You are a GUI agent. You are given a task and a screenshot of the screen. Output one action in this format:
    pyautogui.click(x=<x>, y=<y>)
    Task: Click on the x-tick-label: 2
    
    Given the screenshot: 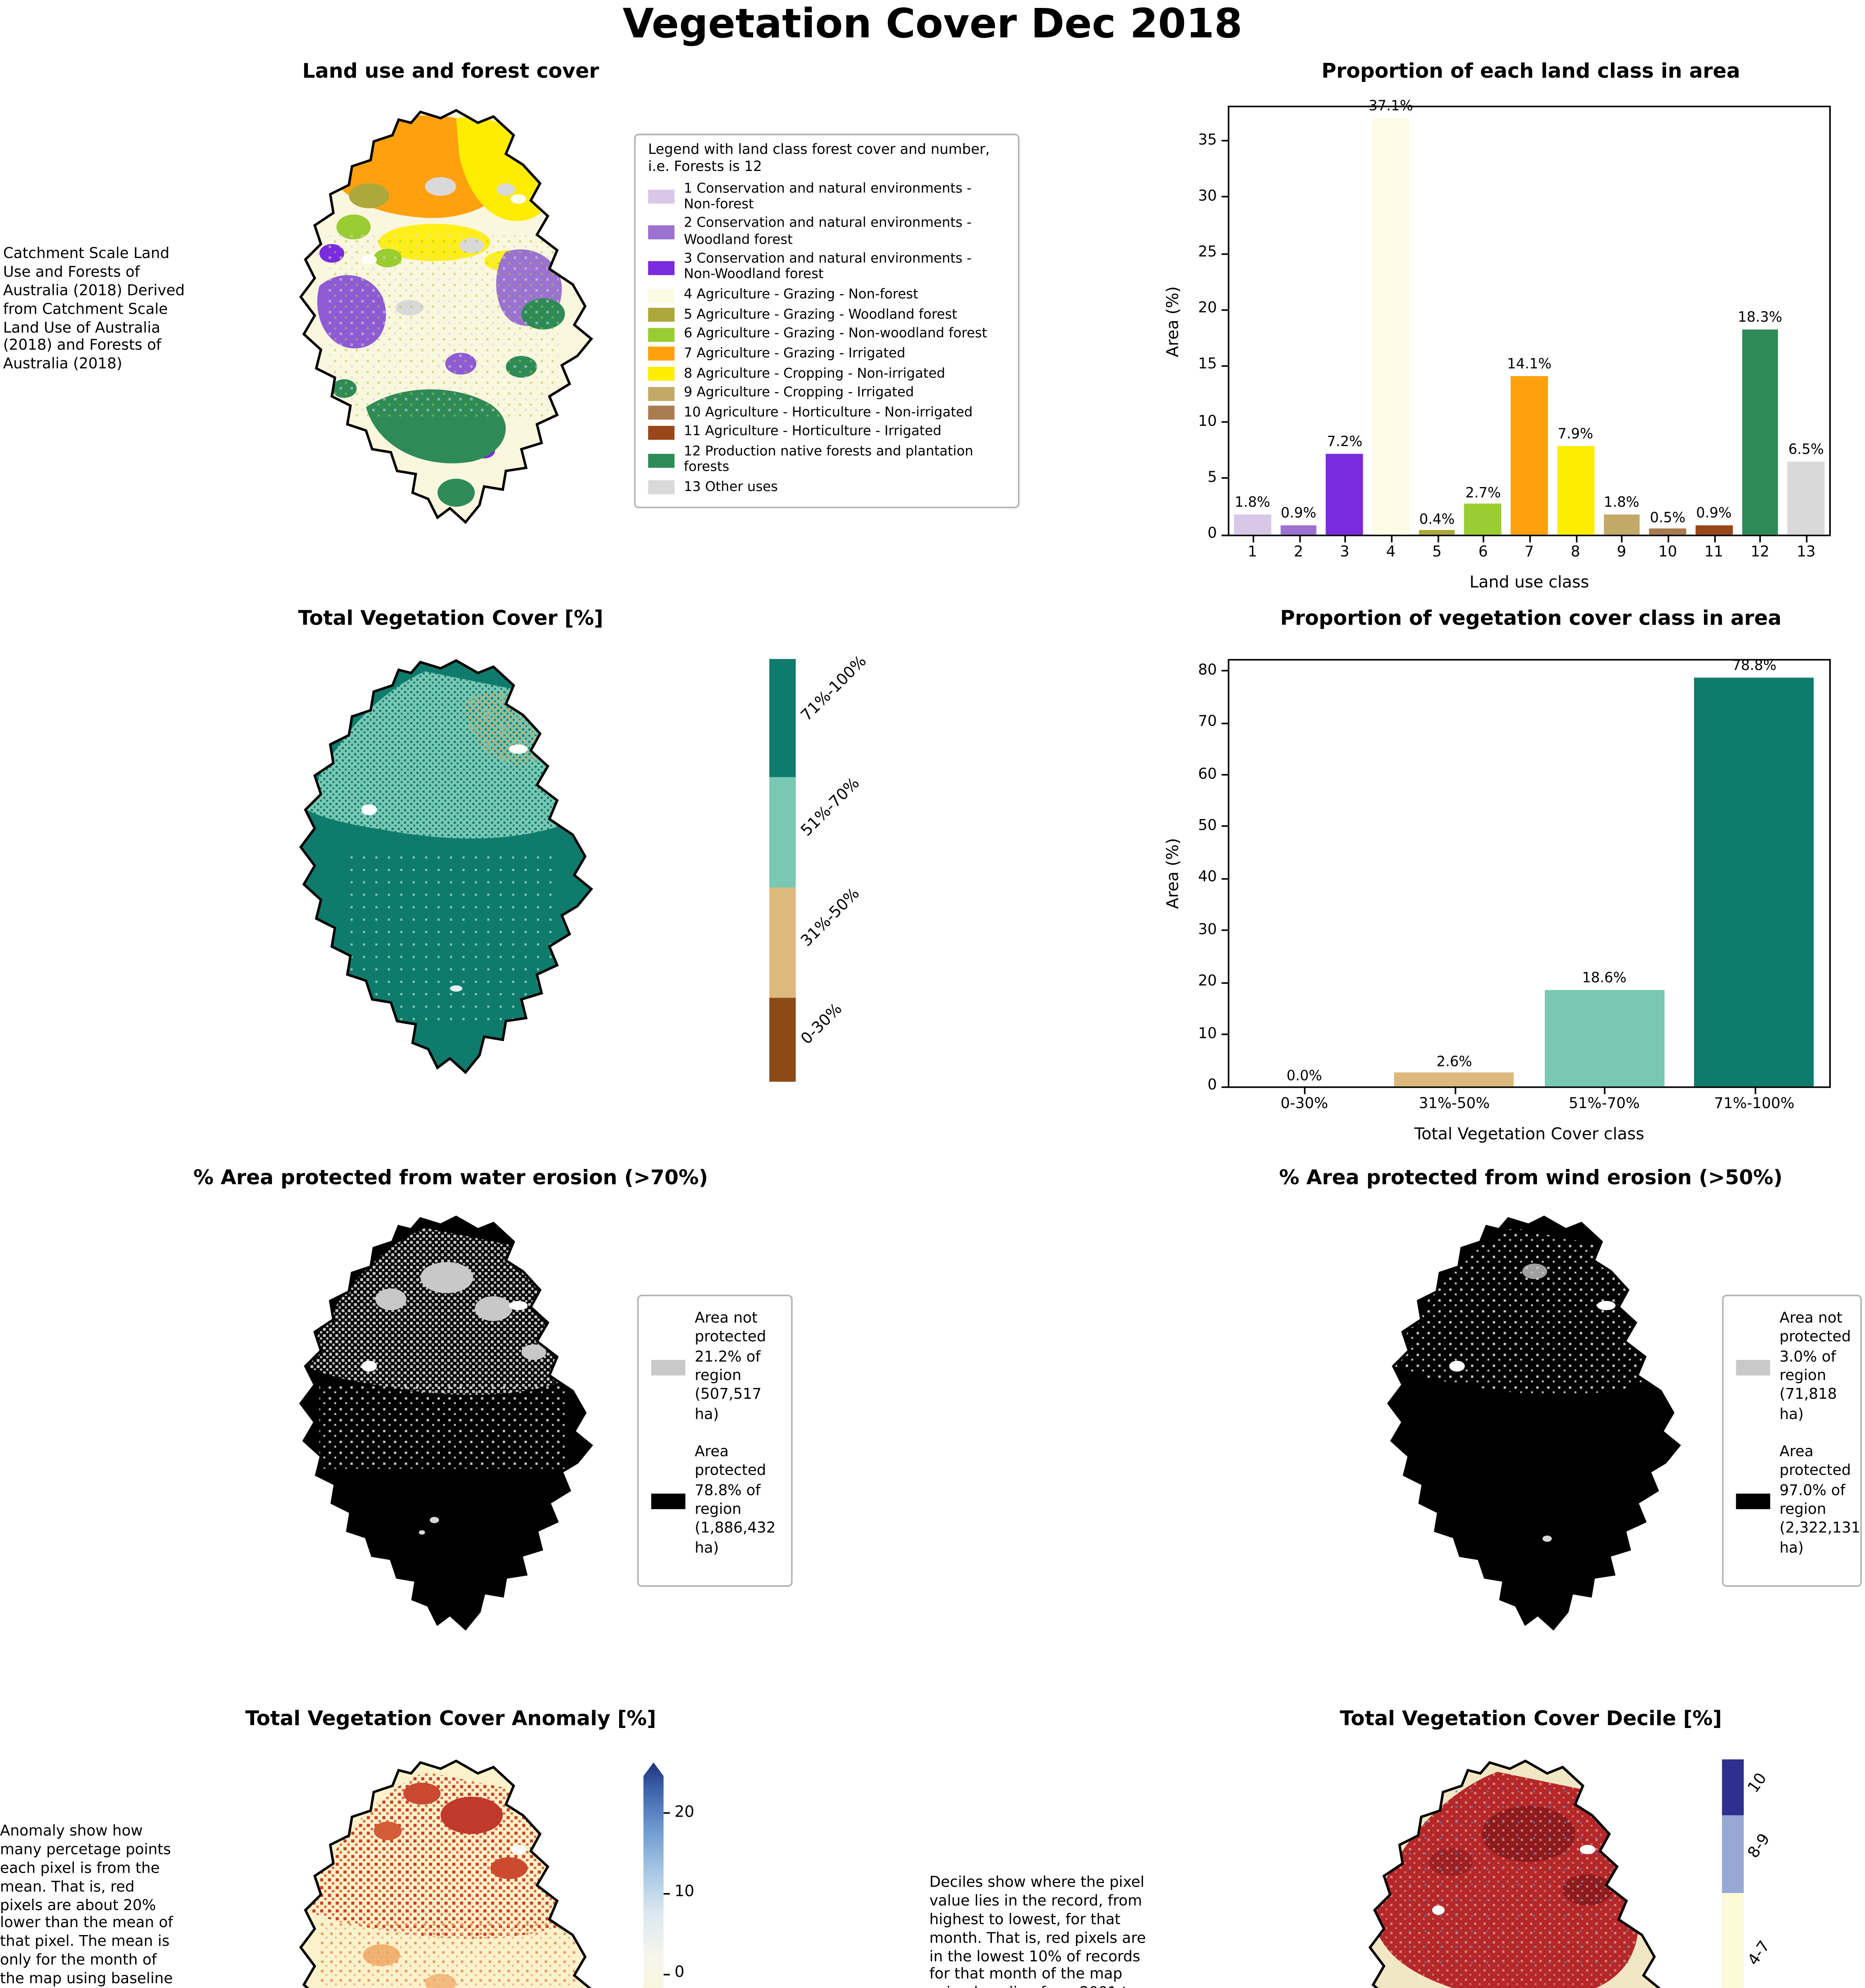 What is the action you would take?
    pyautogui.click(x=1299, y=552)
    